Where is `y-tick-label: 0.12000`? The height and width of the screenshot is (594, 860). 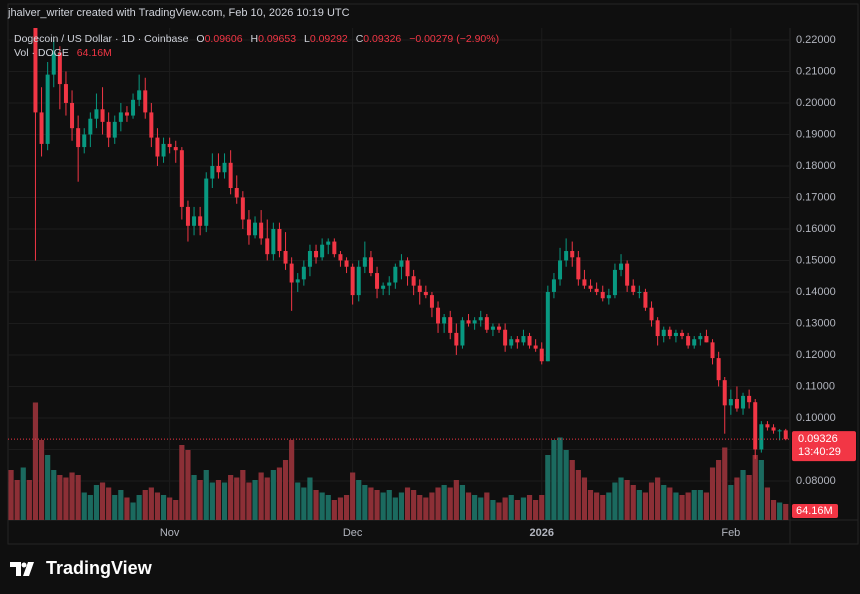
y-tick-label: 0.12000 is located at coordinates (816, 355).